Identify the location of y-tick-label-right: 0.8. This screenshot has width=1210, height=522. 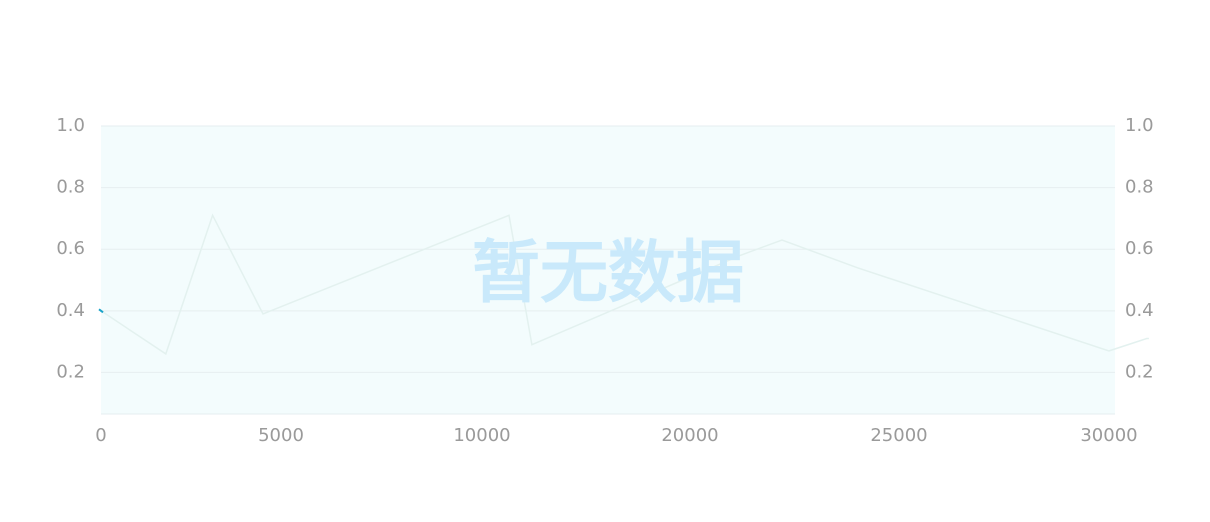
(1139, 187).